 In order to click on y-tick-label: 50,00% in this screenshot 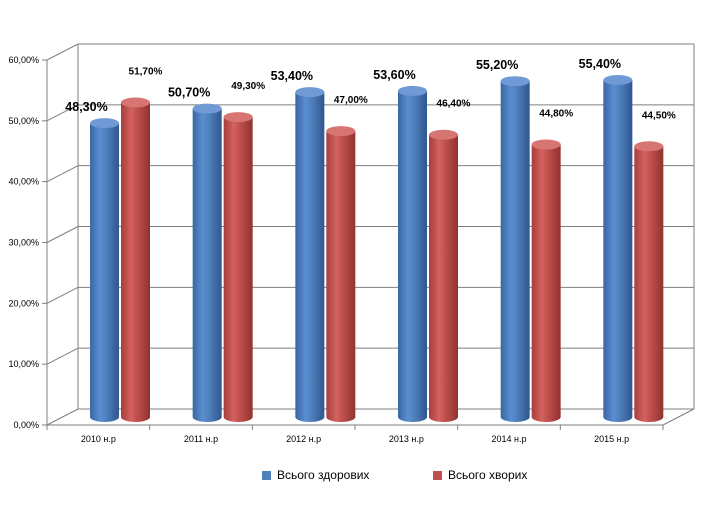, I will do `click(23, 121)`.